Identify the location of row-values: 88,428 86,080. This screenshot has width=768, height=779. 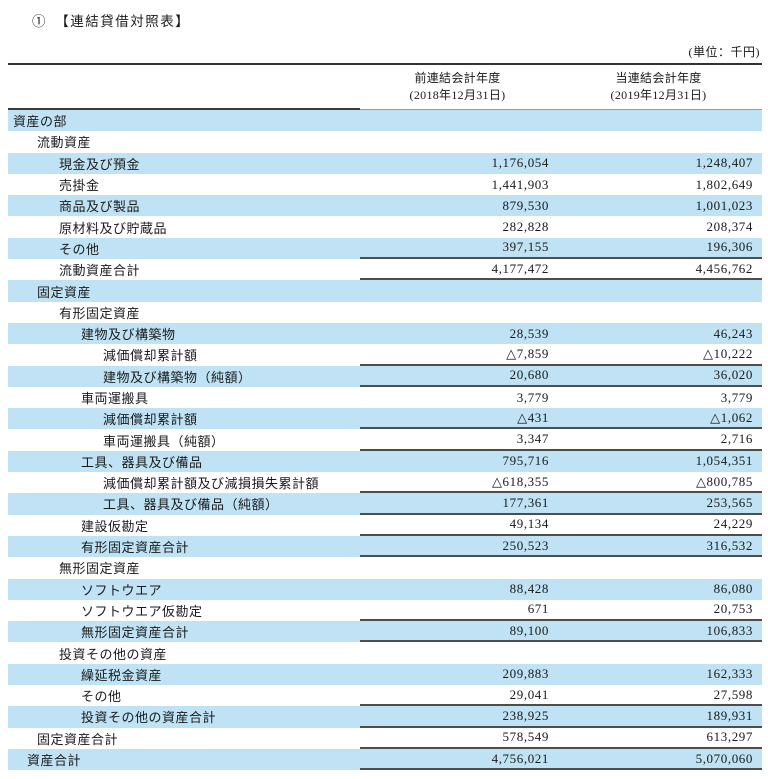
(561, 589).